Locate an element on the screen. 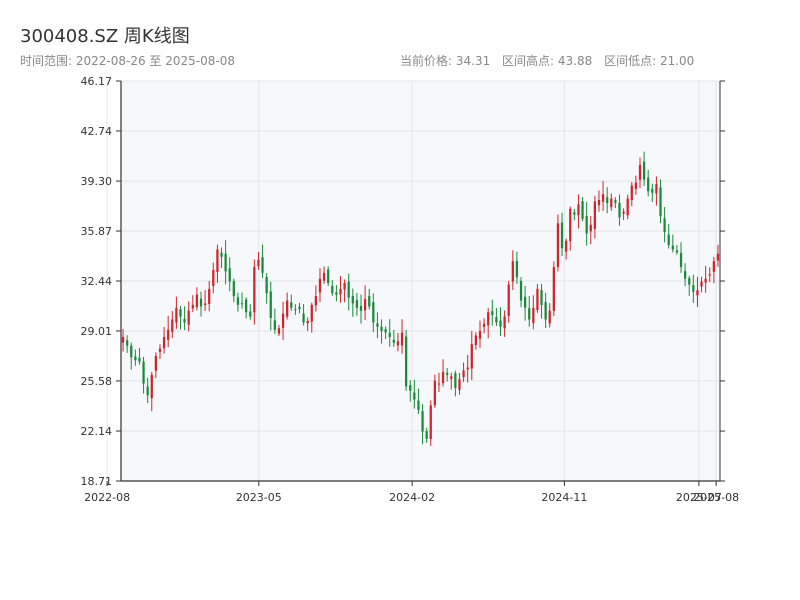 This screenshot has height=600, width=800. y-tick-label: 39.30 is located at coordinates (97, 181).